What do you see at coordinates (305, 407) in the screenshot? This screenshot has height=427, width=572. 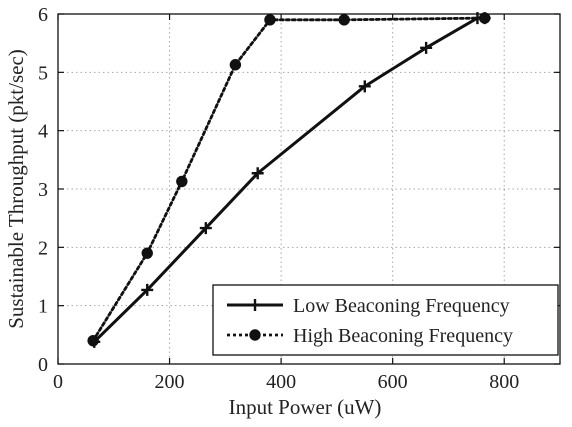 I see `x-axis-label: Input Power (uW)` at bounding box center [305, 407].